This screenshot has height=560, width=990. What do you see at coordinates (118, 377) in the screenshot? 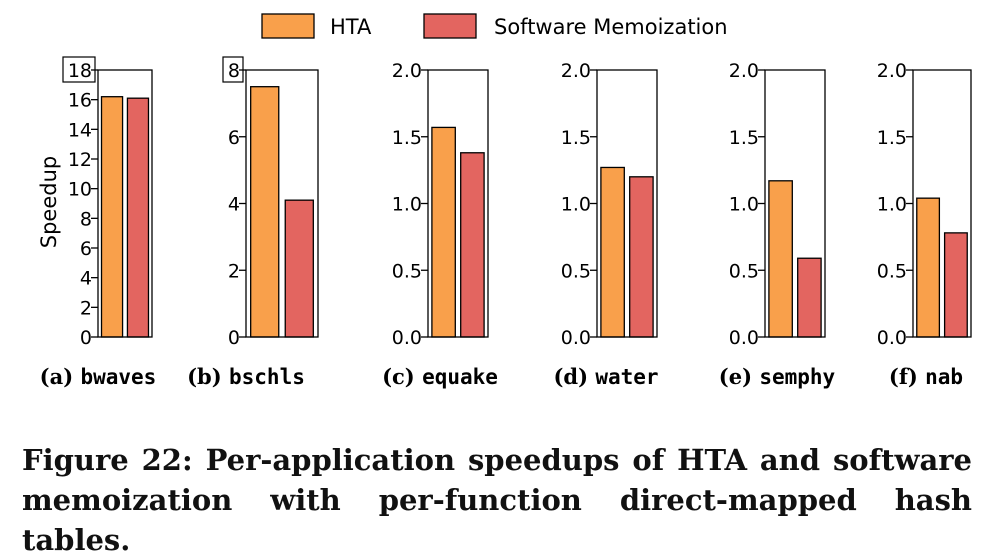
I see `subplot-app-bwaves: bwaves` at bounding box center [118, 377].